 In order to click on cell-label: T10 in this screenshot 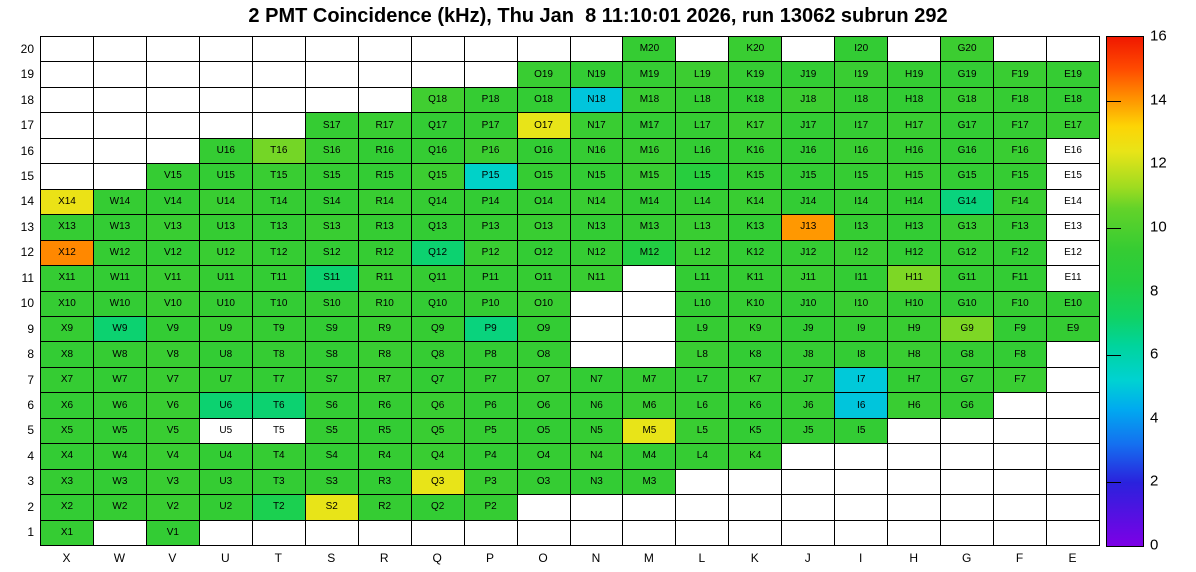, I will do `click(279, 303)`.